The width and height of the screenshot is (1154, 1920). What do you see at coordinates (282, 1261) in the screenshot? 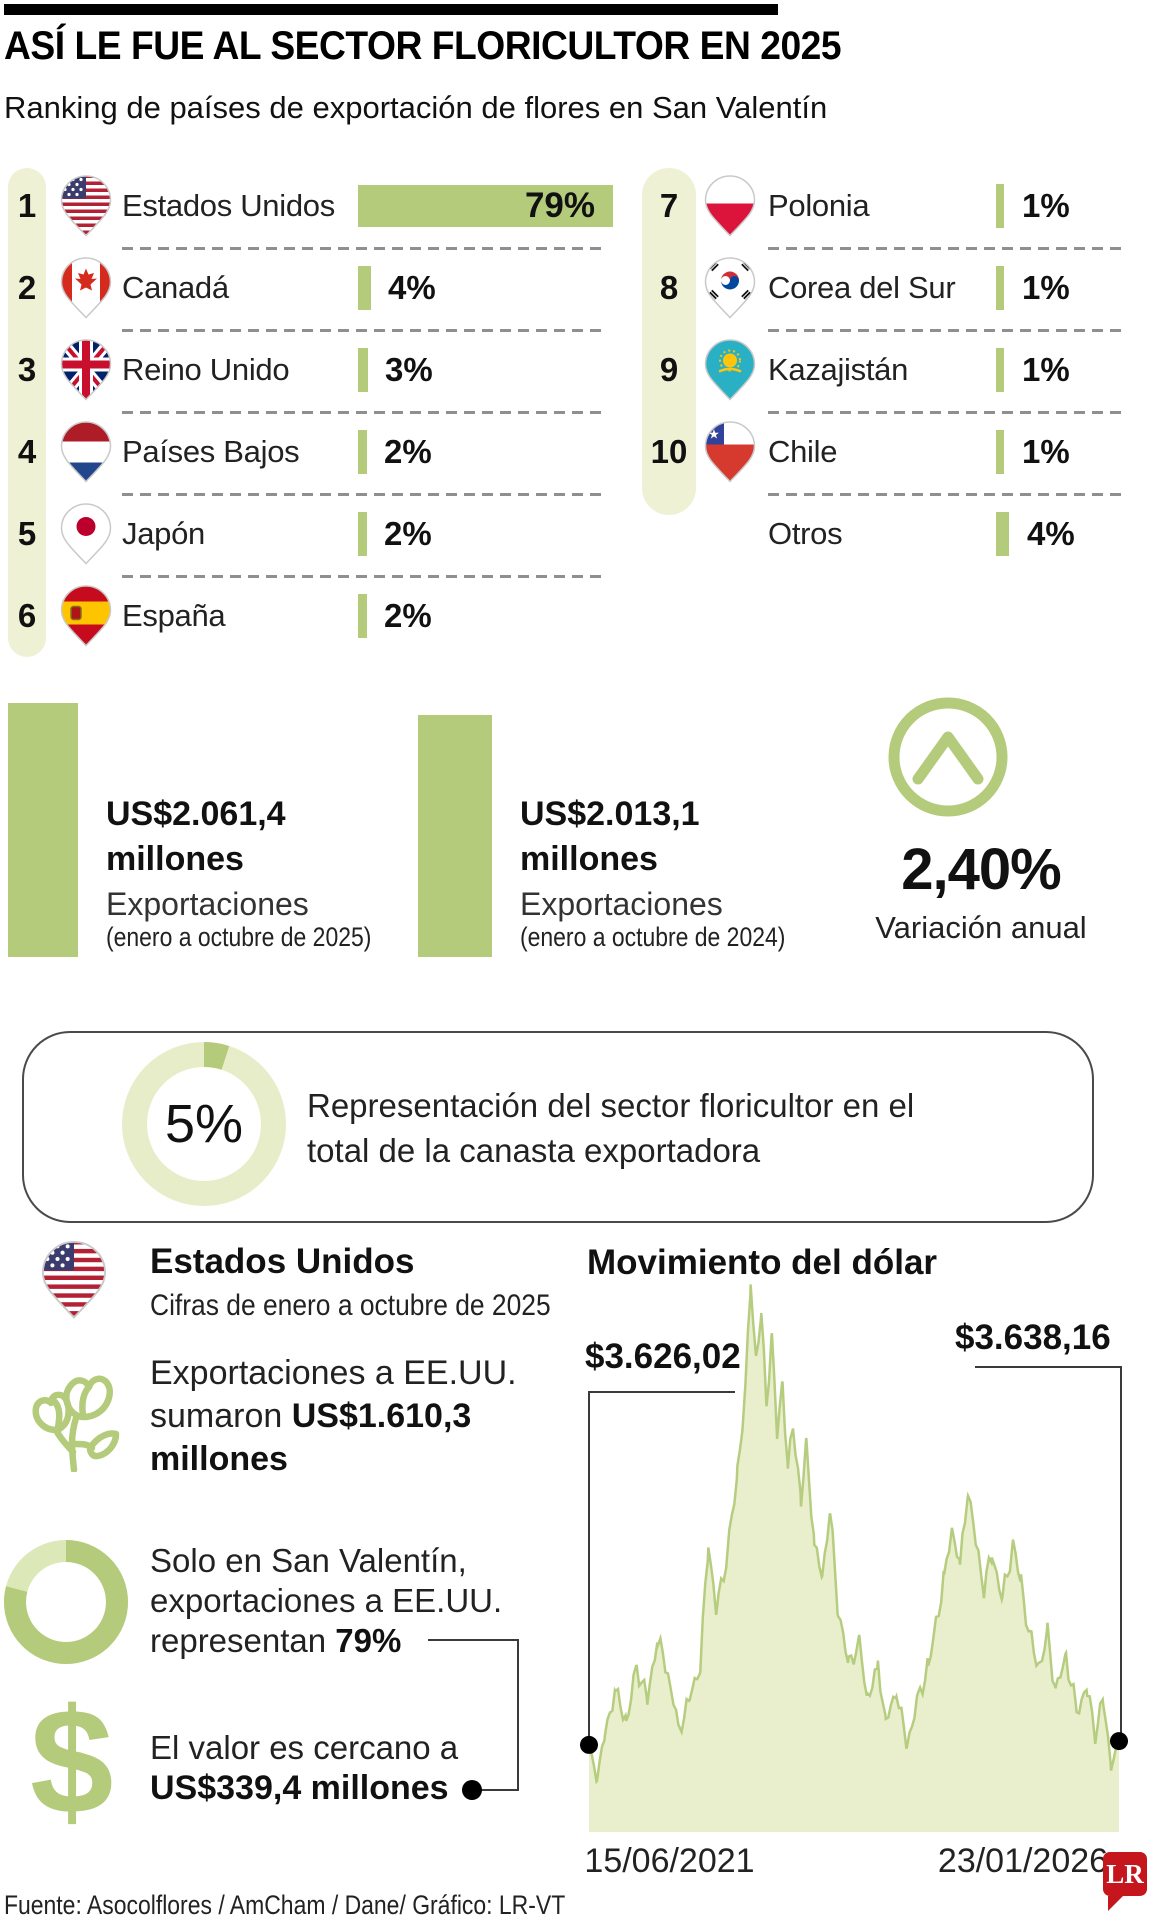
I see `us-heading: Estados Unidos` at bounding box center [282, 1261].